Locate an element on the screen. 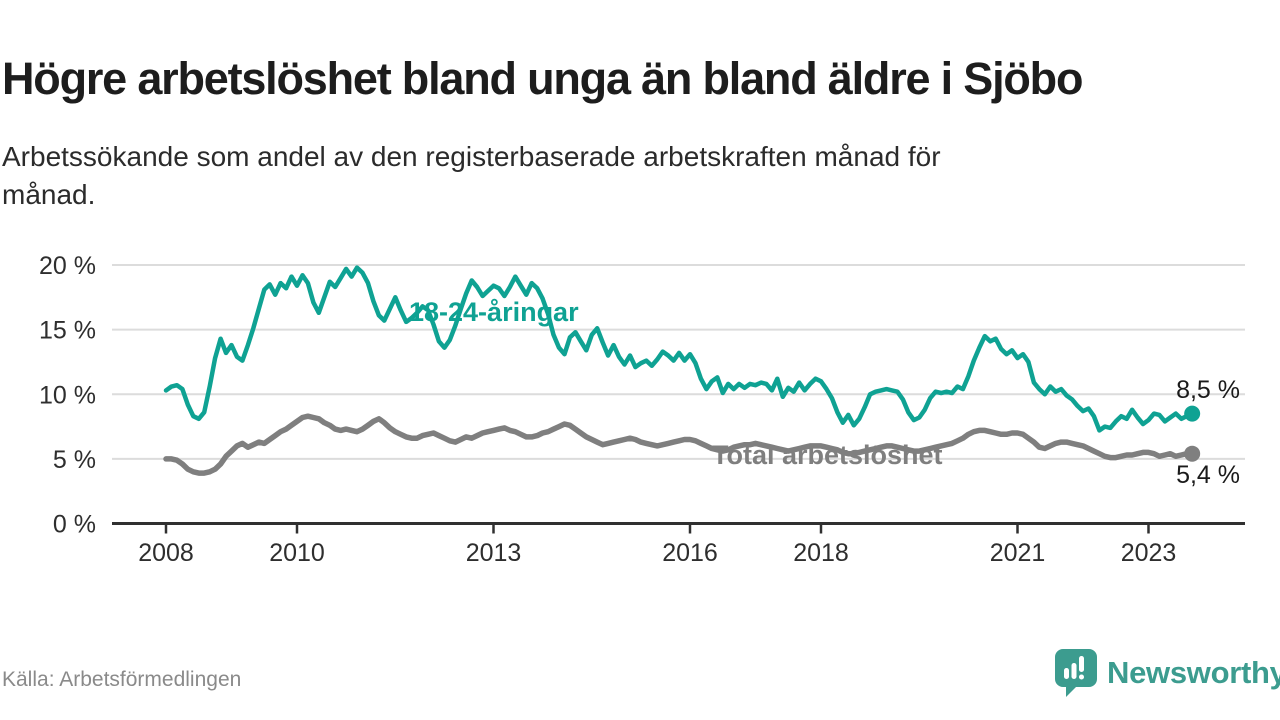 This screenshot has height=720, width=1280. logo-exclamation-dot is located at coordinates (1081, 677).